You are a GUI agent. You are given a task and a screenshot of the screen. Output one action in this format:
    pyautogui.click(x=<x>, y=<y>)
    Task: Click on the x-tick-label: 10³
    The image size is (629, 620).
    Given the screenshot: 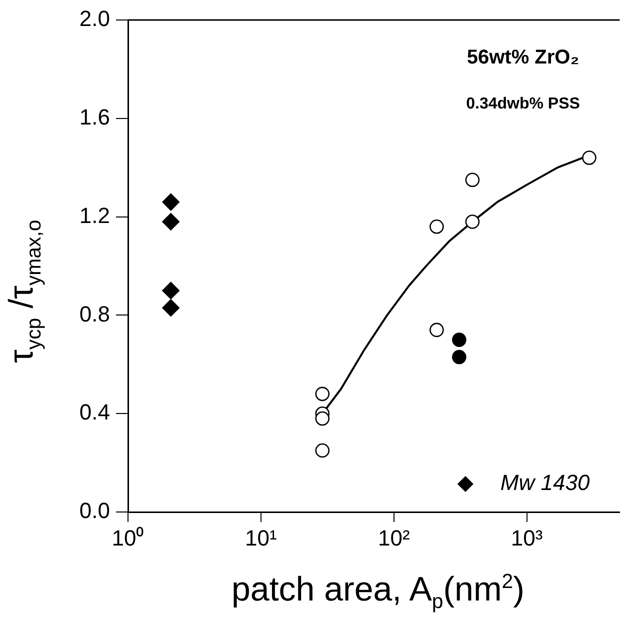 What is the action you would take?
    pyautogui.click(x=526, y=537)
    